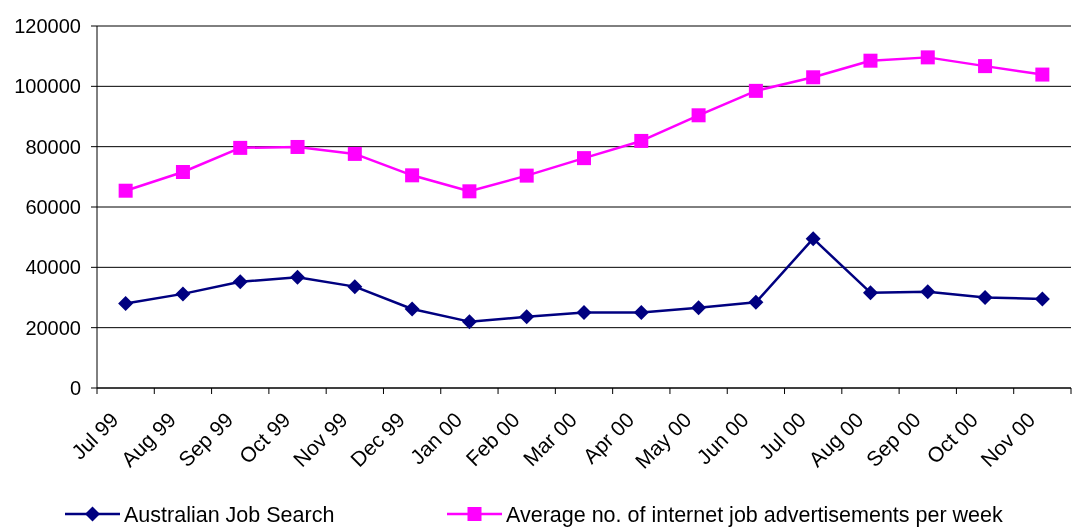 Image resolution: width=1072 pixels, height=527 pixels. What do you see at coordinates (229, 514) in the screenshot?
I see `legend-label: Australian Job Search` at bounding box center [229, 514].